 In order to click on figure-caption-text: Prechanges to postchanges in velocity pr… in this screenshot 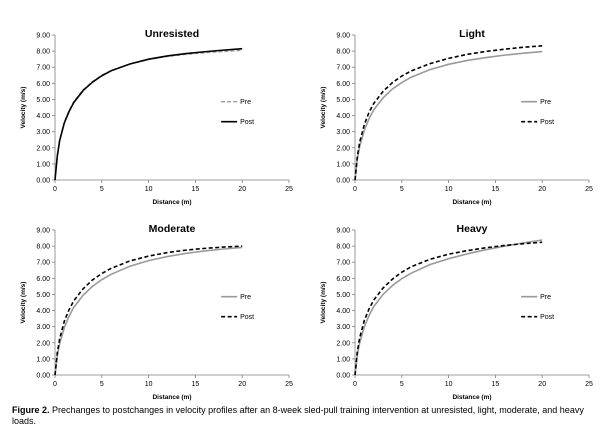, I will do `click(298, 415)`.